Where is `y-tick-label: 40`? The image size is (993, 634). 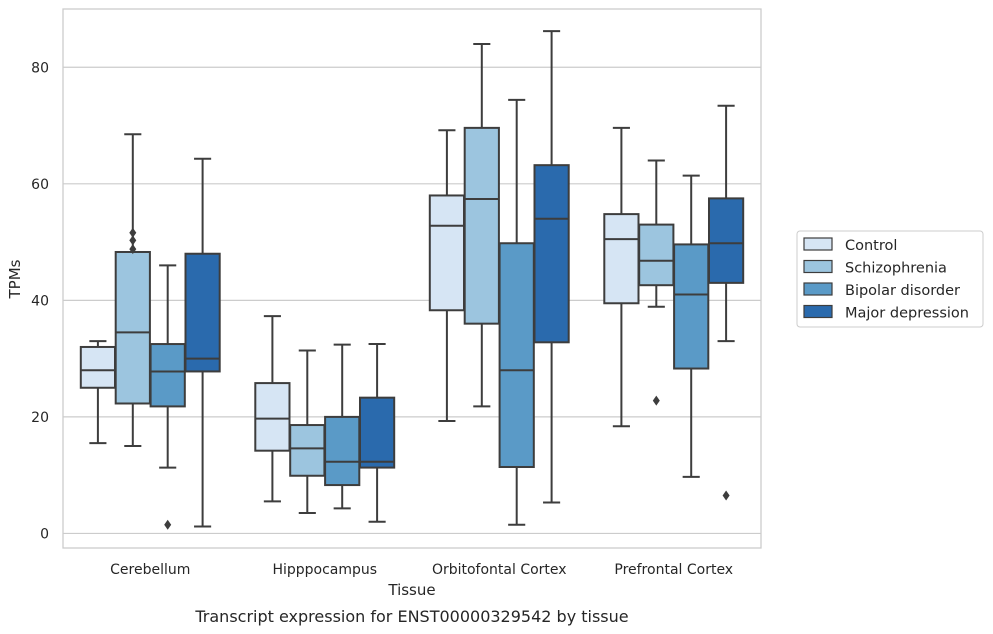 y-tick-label: 40 is located at coordinates (40, 301).